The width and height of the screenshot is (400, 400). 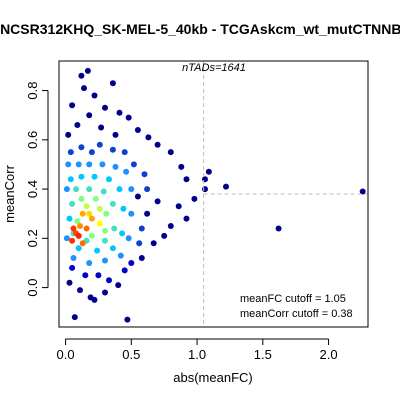 I want to click on x-axis-label: abs(meanFC), so click(x=212, y=377).